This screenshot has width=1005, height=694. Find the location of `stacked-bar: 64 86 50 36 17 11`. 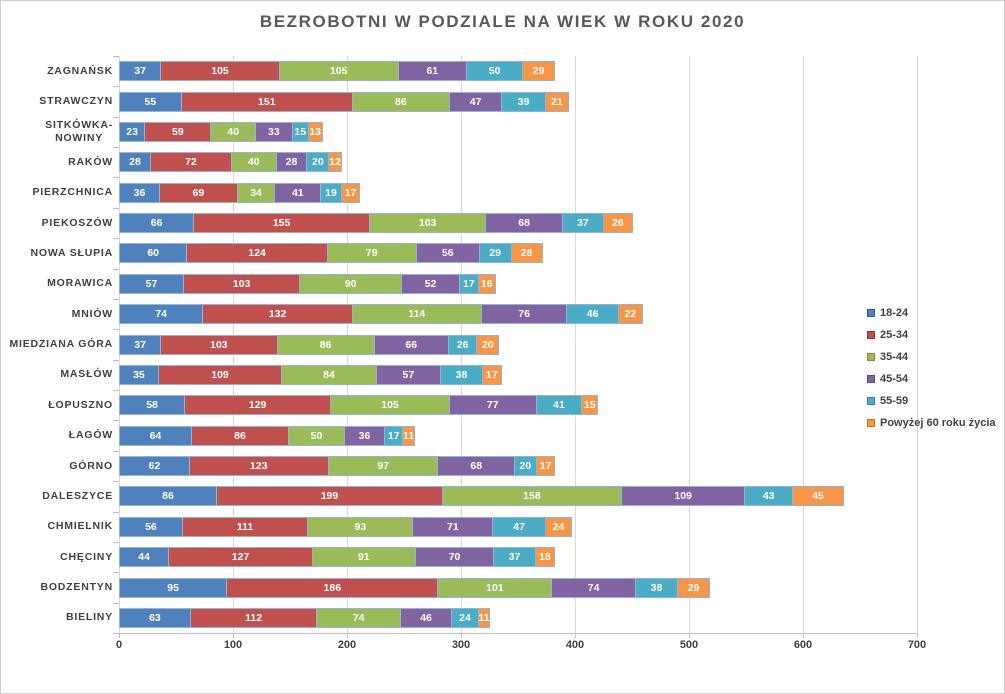

stacked-bar: 64 86 50 36 17 11 is located at coordinates (267, 435).